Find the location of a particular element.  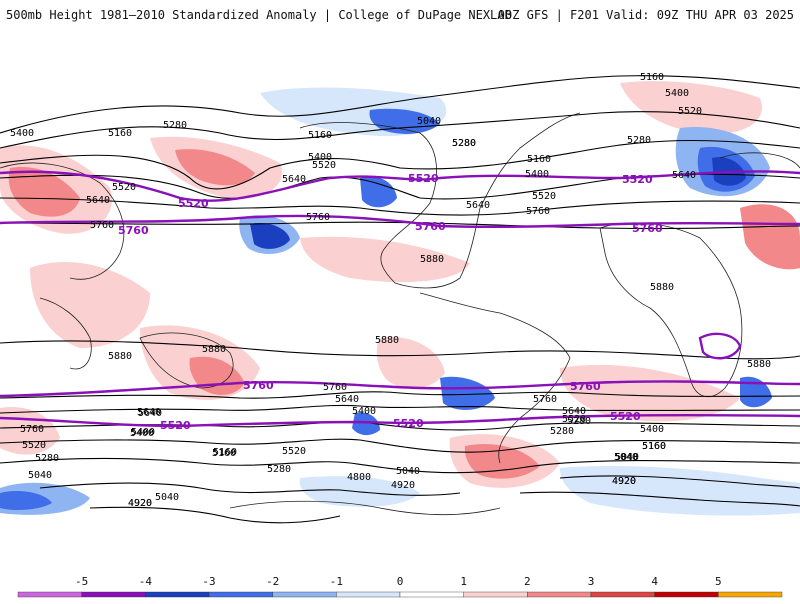

color-scale-tick-label: -1 is located at coordinates (336, 581).